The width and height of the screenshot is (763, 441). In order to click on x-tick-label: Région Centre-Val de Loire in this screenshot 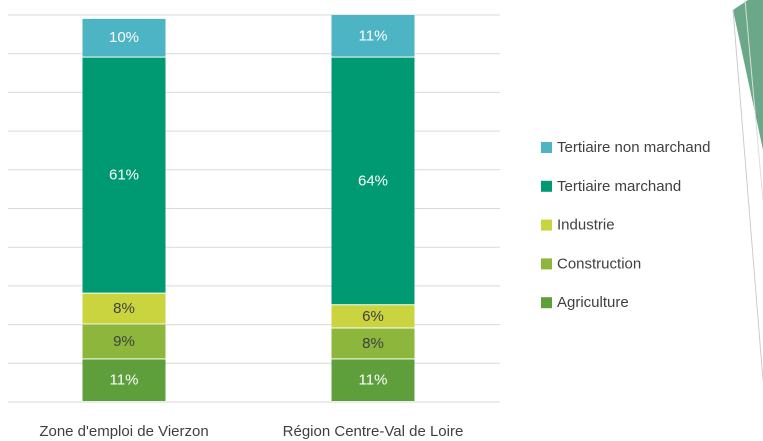, I will do `click(373, 431)`.